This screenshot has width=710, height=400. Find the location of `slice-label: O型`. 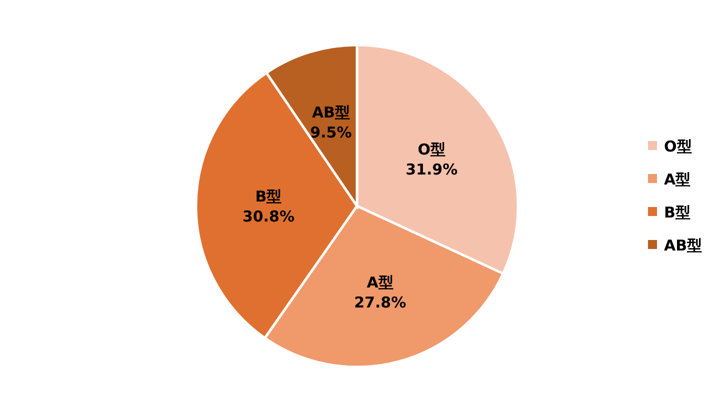

slice-label: O型 is located at coordinates (432, 149).